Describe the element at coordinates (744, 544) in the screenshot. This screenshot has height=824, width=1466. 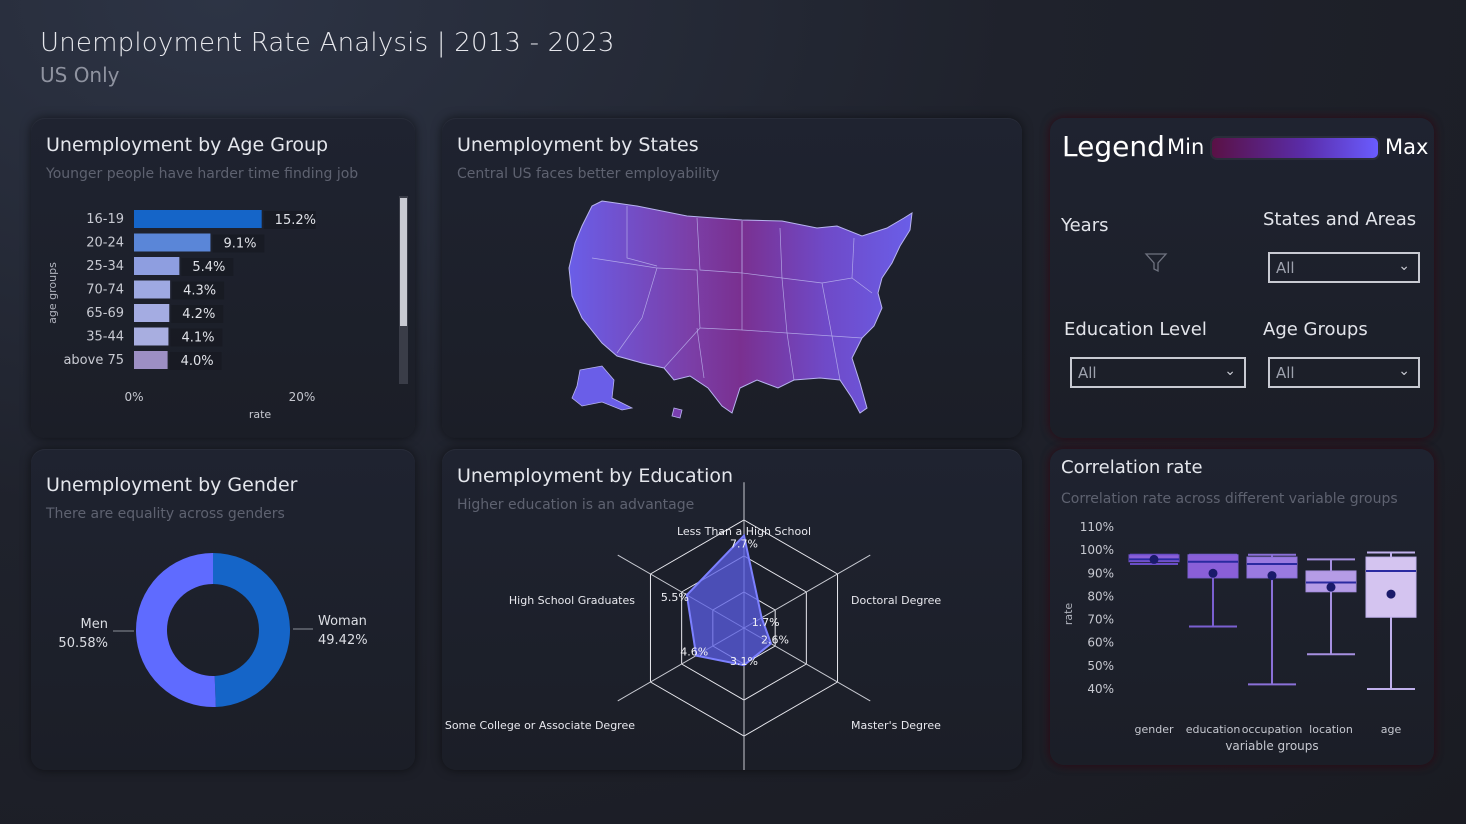
I see `radar-value-label: 7.7%` at that location.